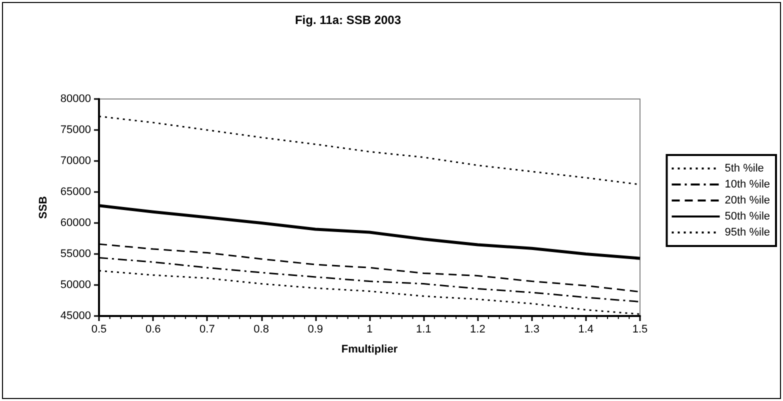 This screenshot has width=783, height=401. Describe the element at coordinates (75, 161) in the screenshot. I see `y-tick-label: 70000` at that location.